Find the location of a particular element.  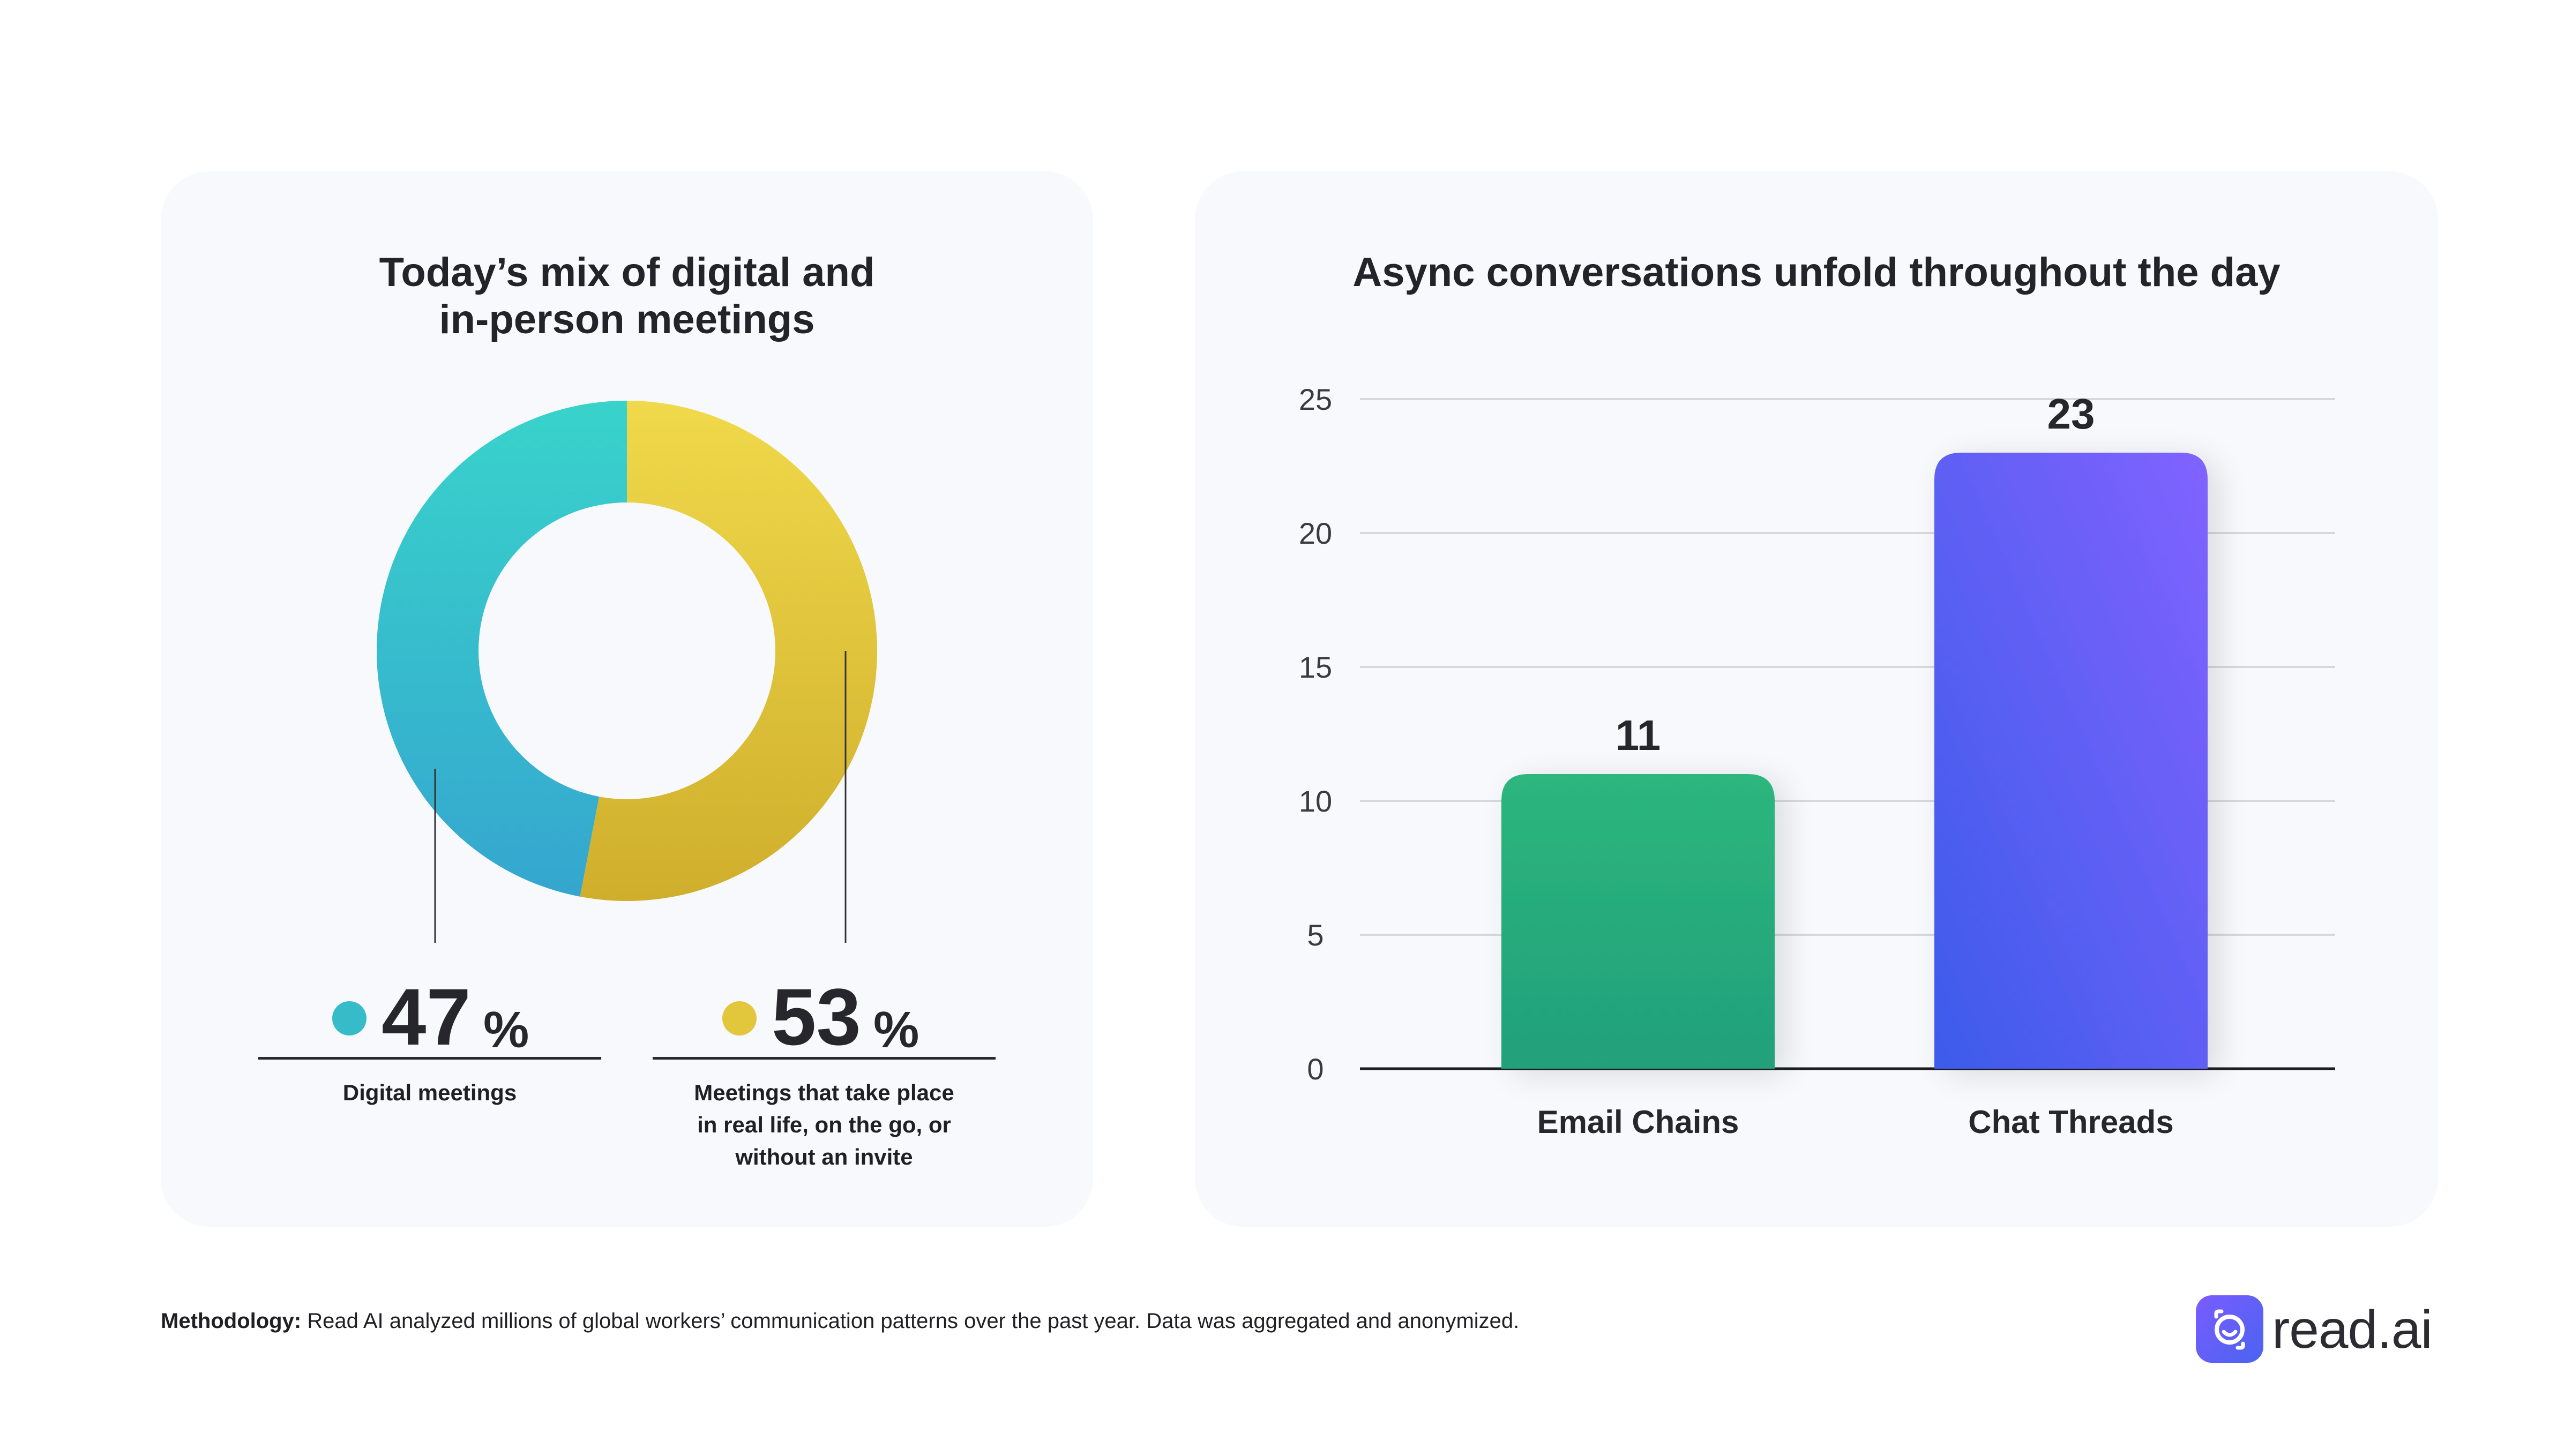

stat-label-line: without an invite is located at coordinates (824, 1156).